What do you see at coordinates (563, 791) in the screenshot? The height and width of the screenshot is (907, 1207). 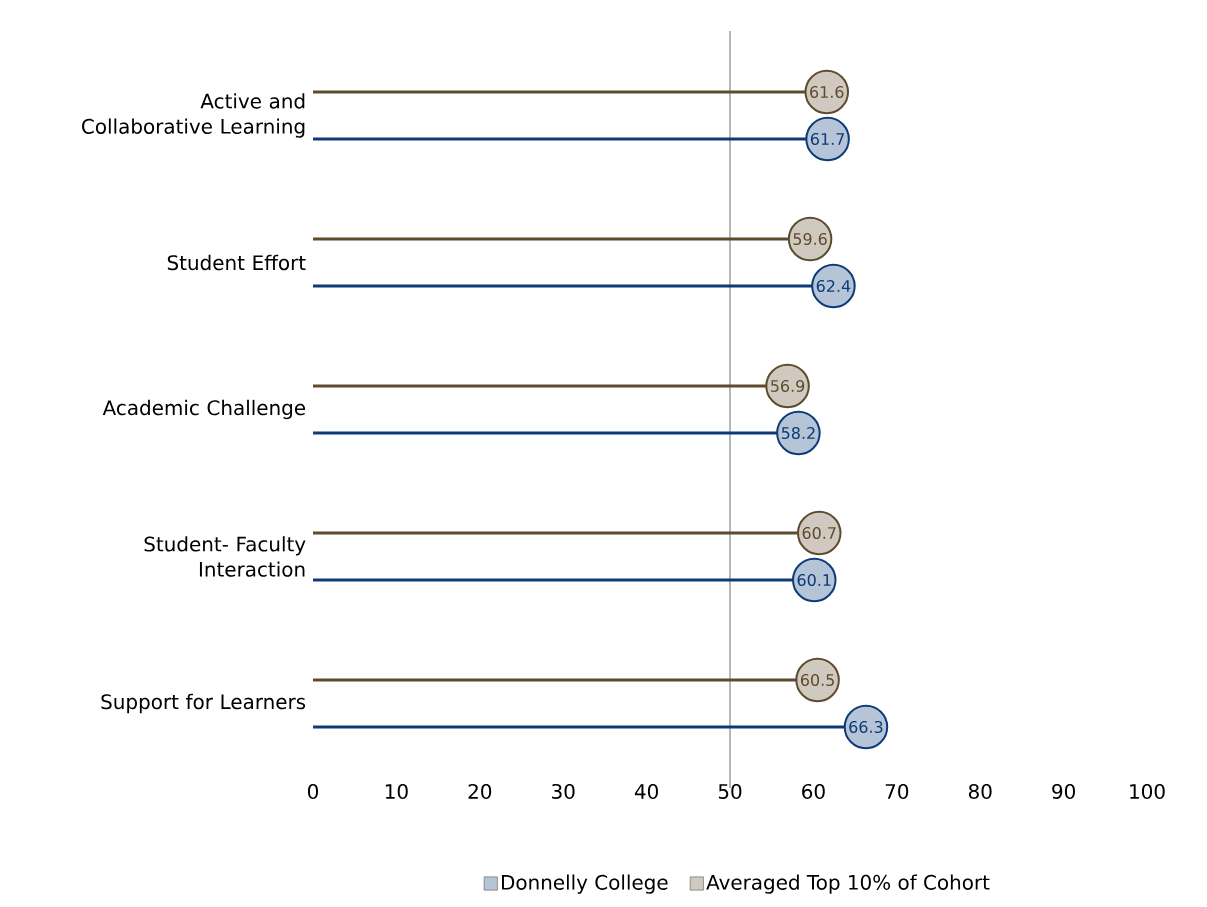 I see `x-tick-label: 30` at bounding box center [563, 791].